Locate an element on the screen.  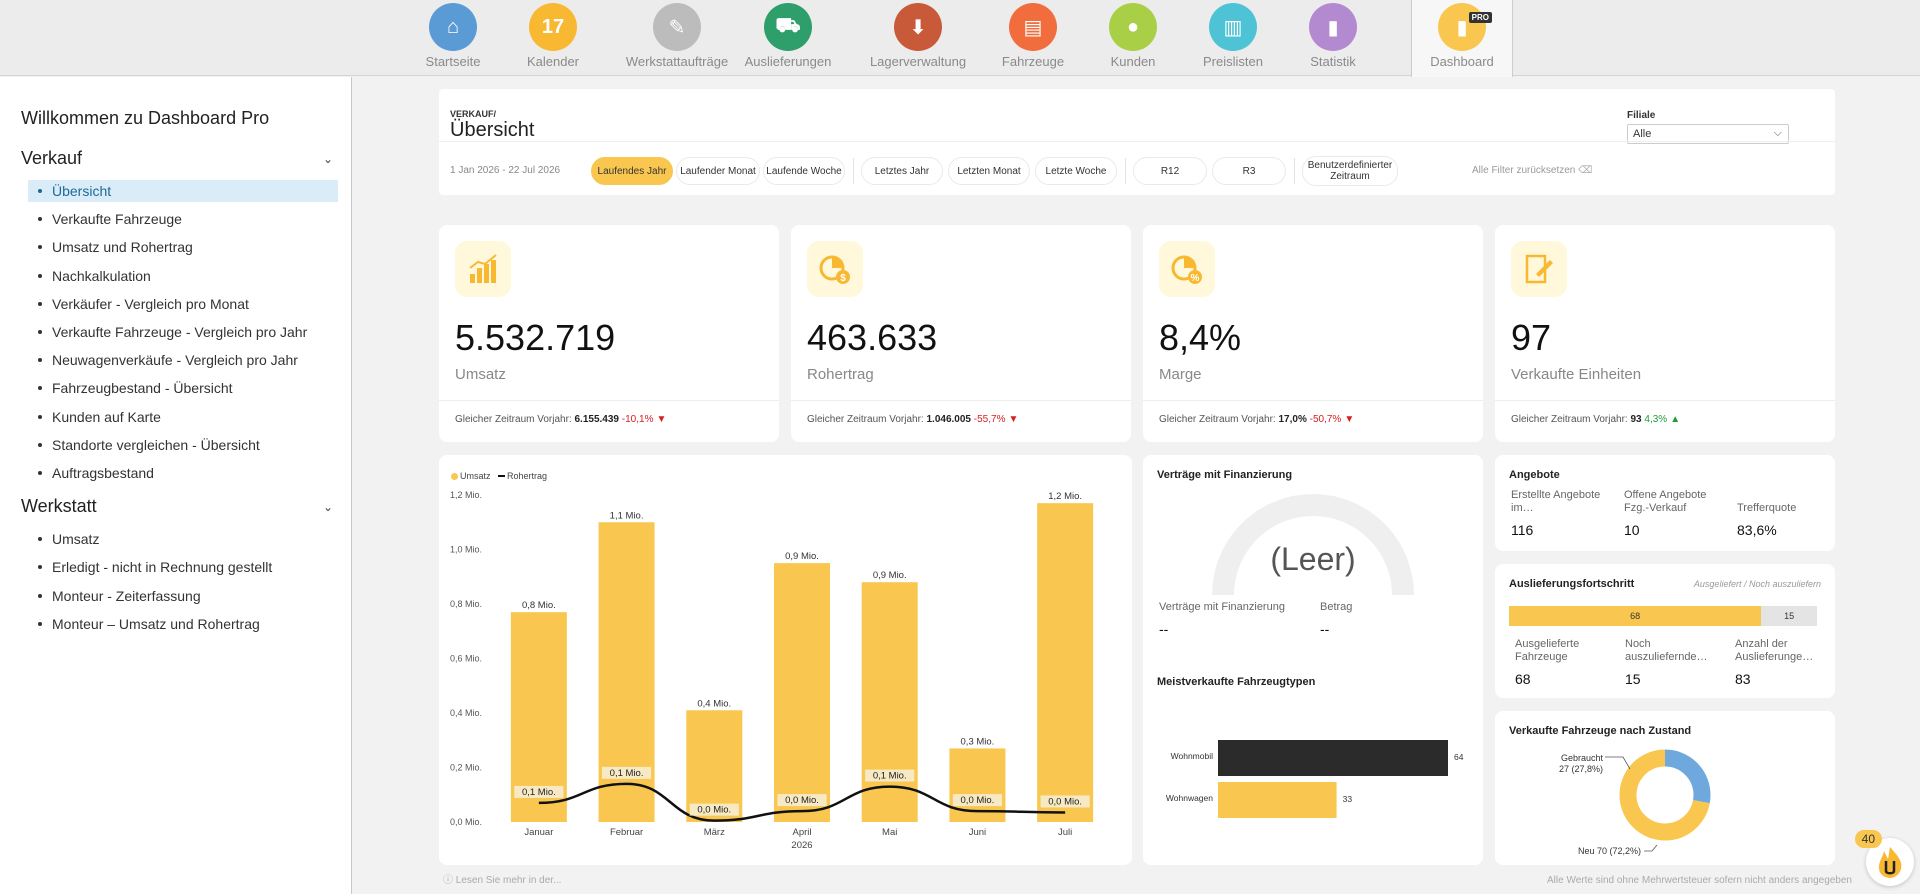
filiale-select: Alle ⌵ is located at coordinates (1708, 134).